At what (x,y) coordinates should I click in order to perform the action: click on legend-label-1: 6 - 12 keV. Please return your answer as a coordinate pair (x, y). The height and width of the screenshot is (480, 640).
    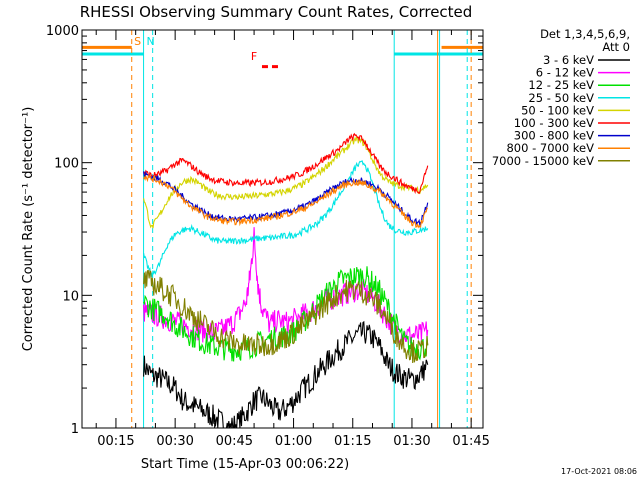
    Looking at the image, I should click on (565, 73).